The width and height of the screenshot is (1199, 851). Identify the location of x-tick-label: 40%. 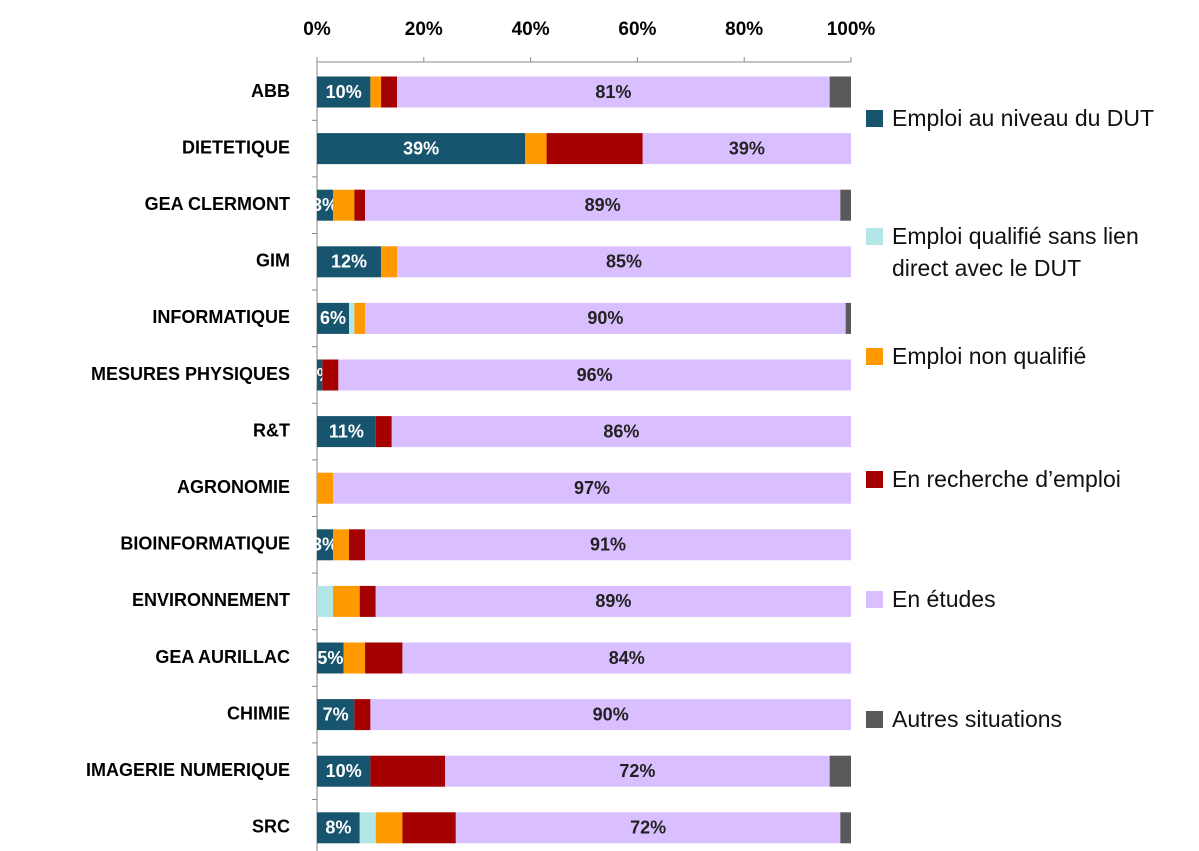
(531, 29).